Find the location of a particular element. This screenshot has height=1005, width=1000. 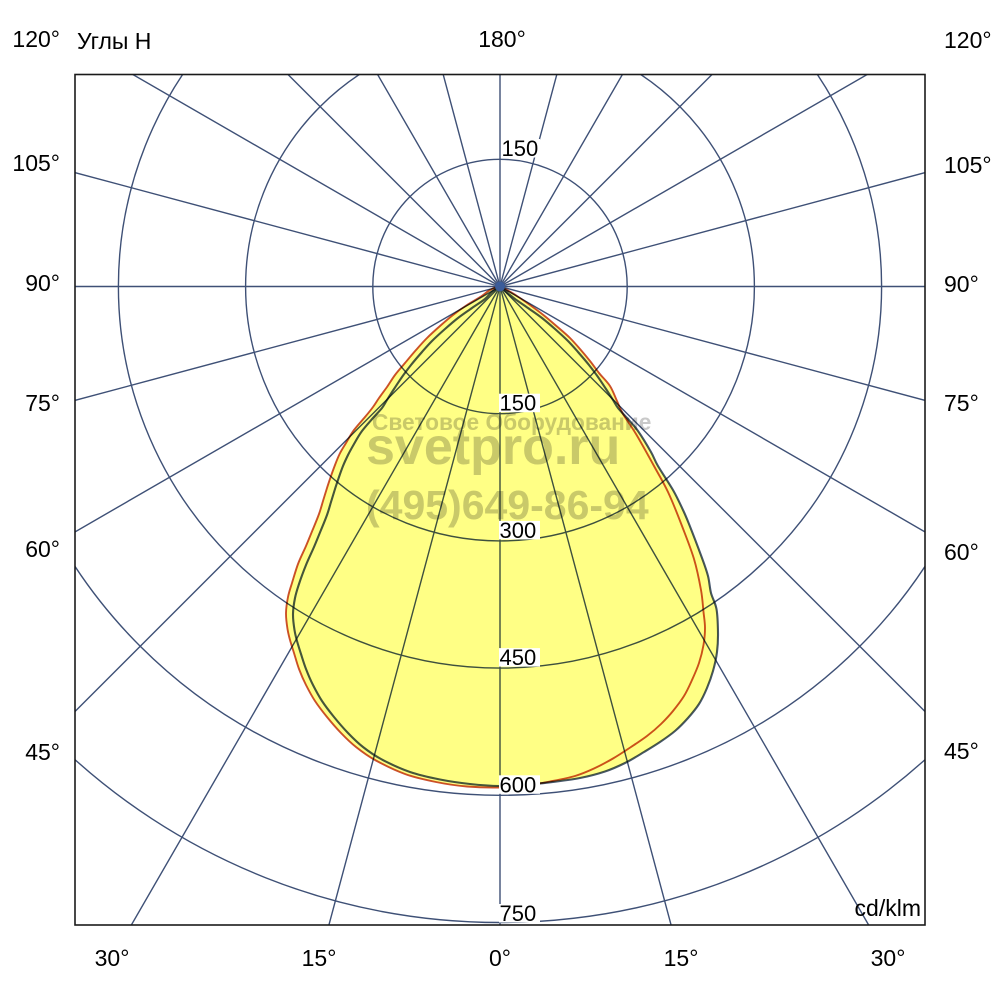

svg-text: Углы H is located at coordinates (114, 41).